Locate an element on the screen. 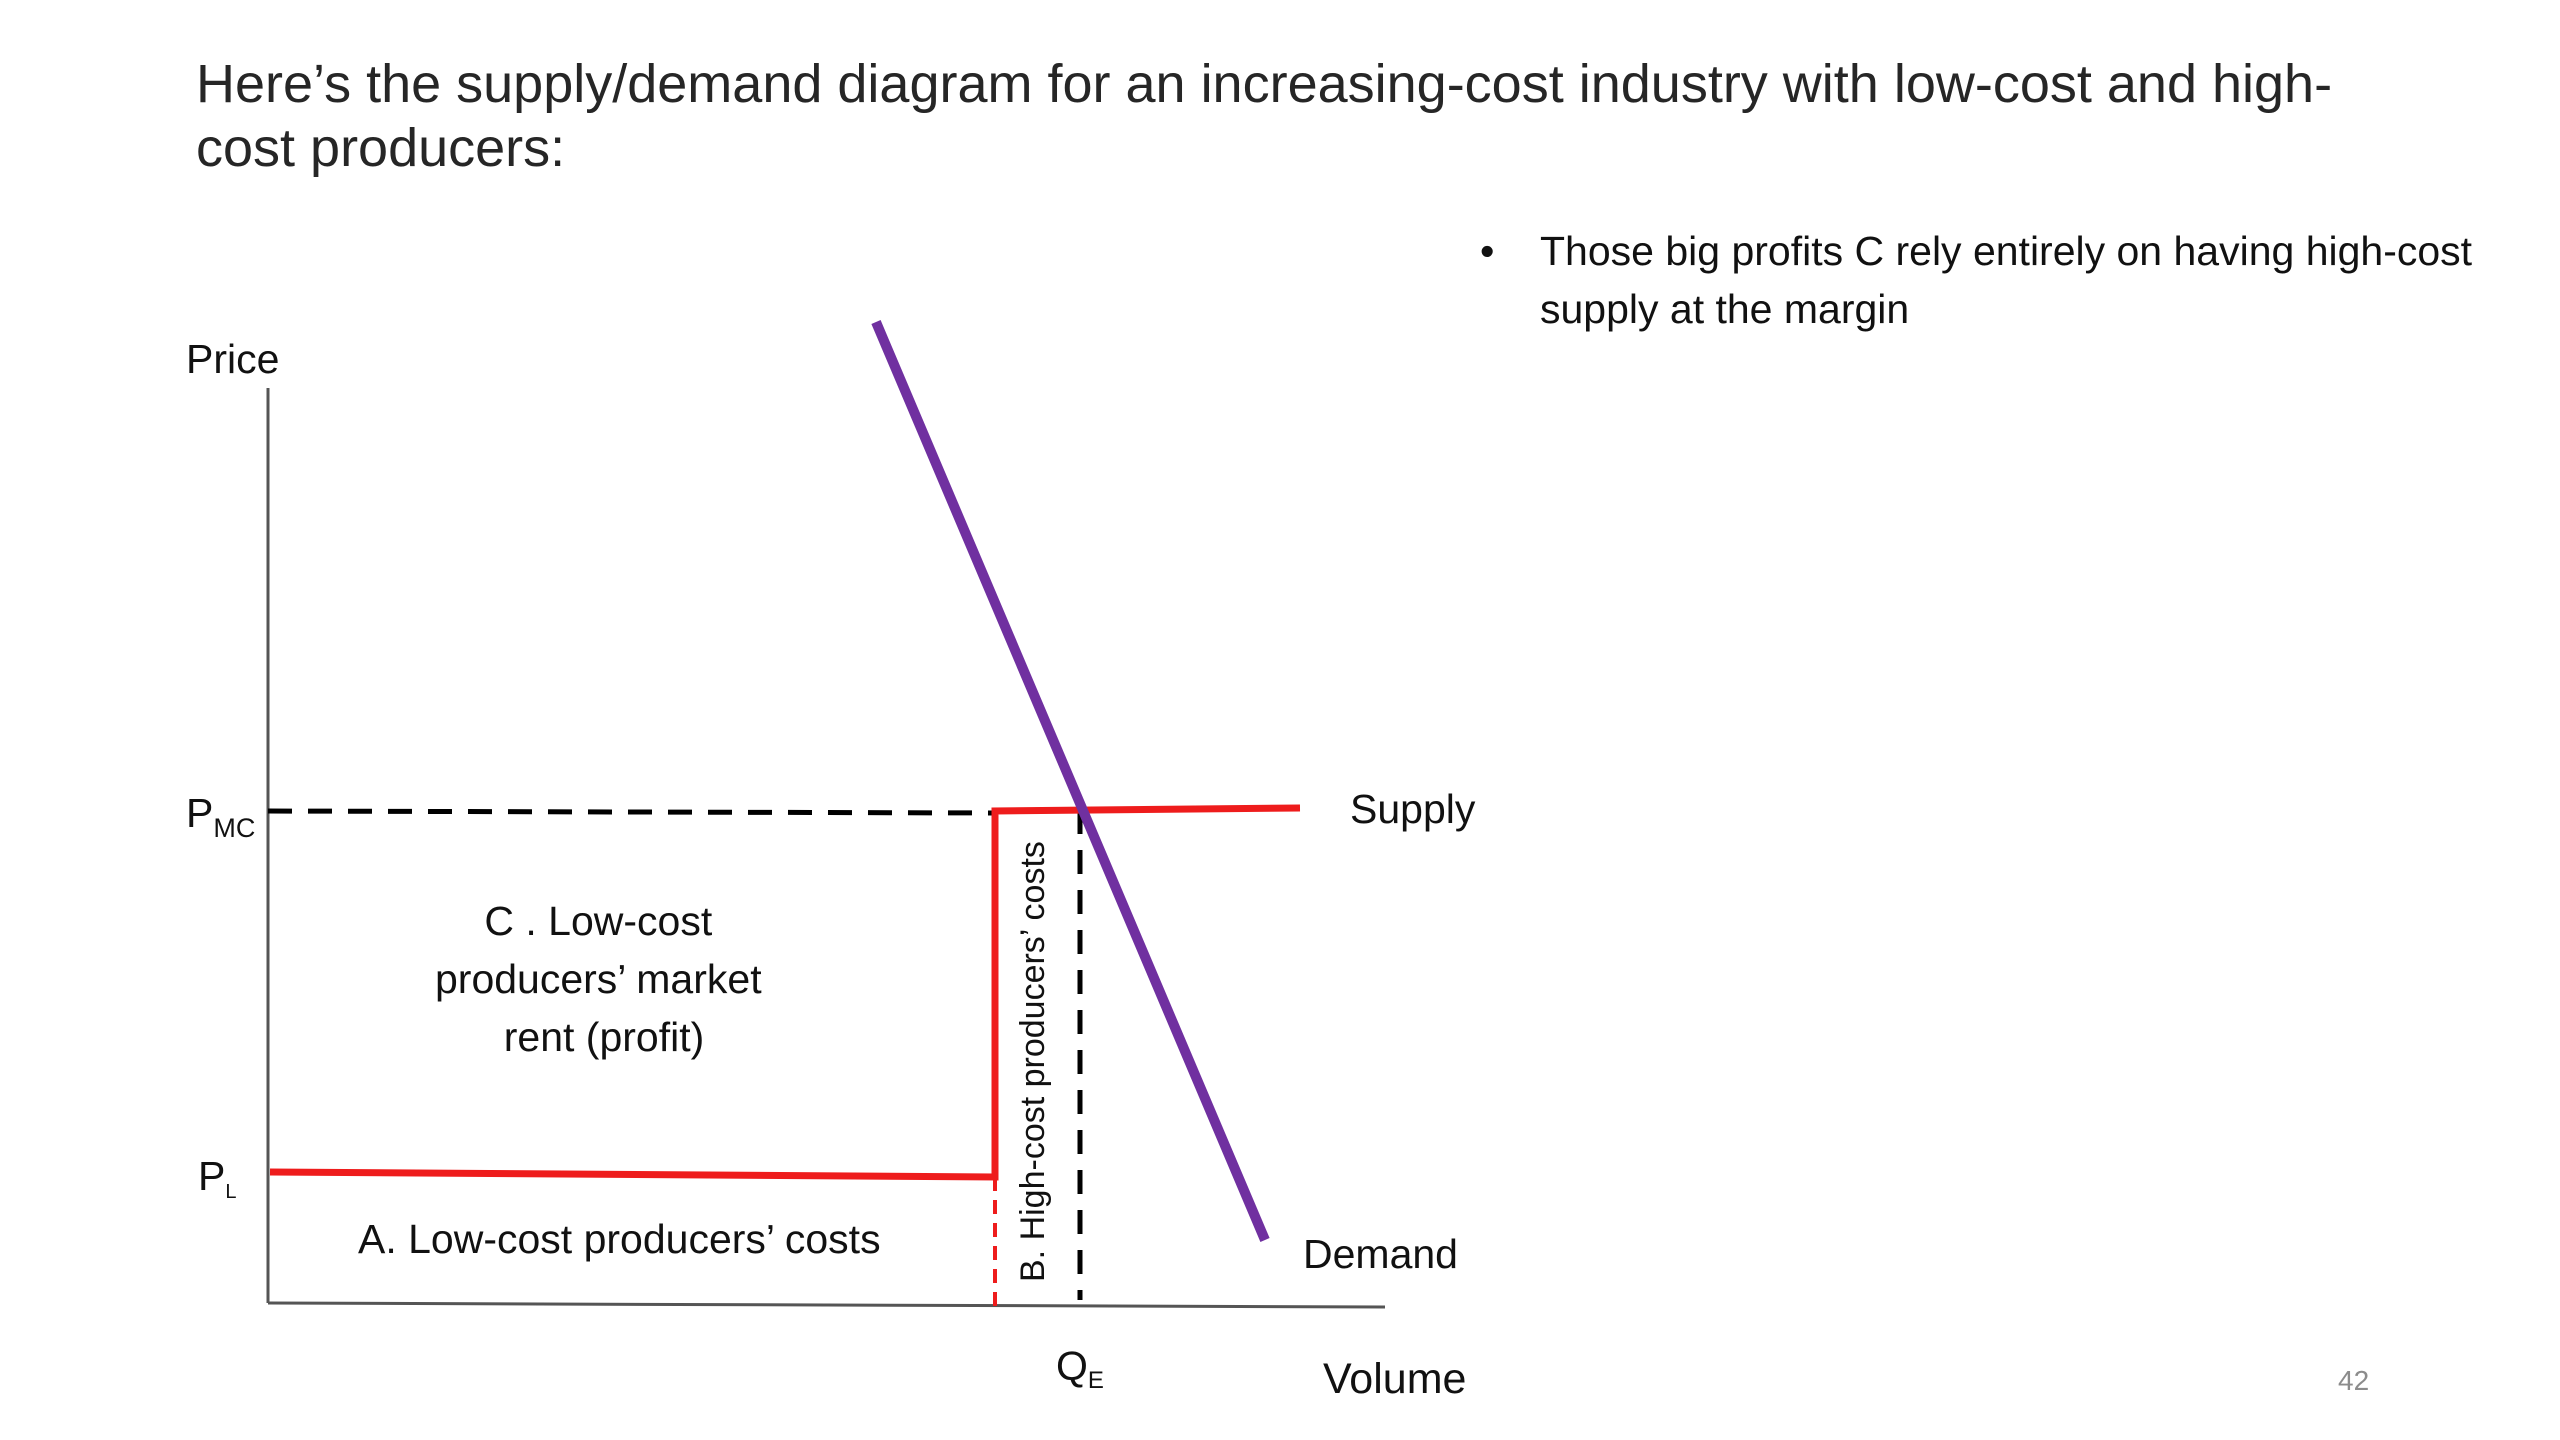  region-a-label: A. Low-cost producers’ costs is located at coordinates (619, 1239).